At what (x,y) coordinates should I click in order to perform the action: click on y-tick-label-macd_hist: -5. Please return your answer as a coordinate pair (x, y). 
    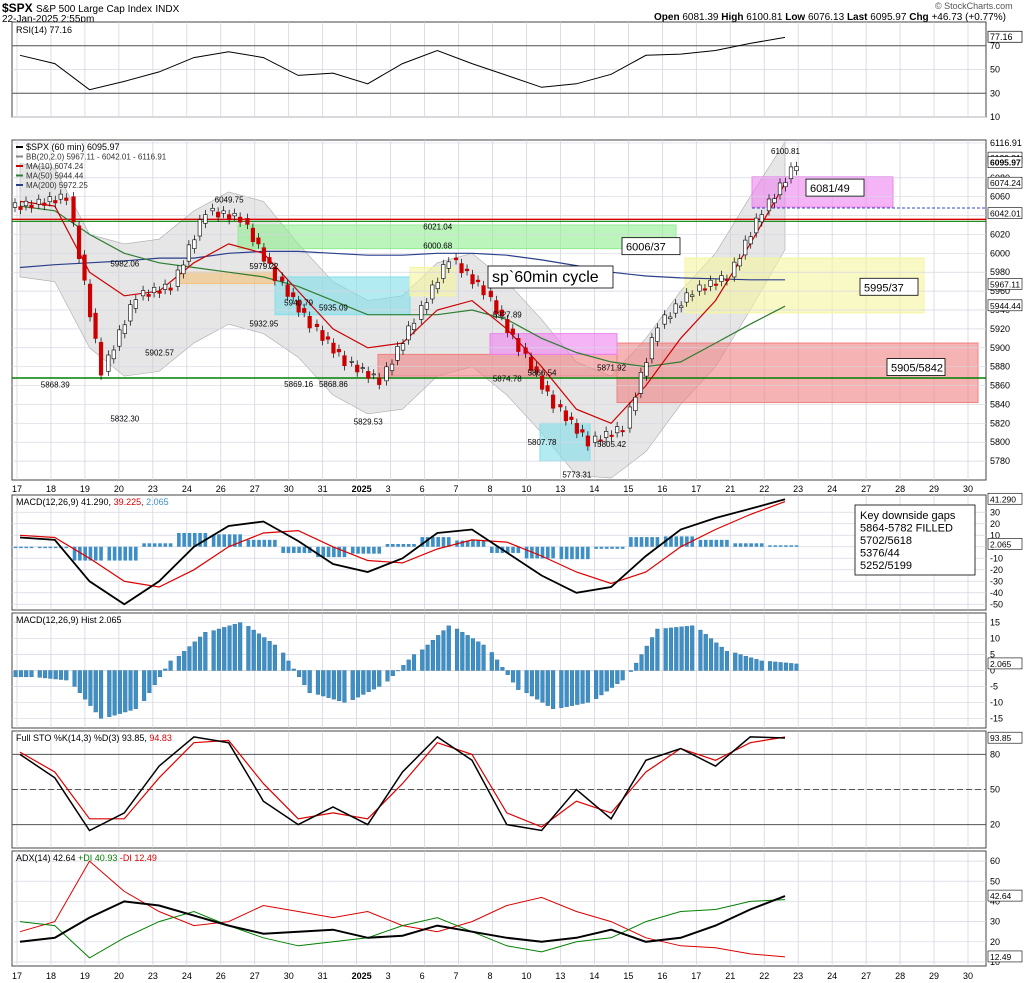
    Looking at the image, I should click on (994, 686).